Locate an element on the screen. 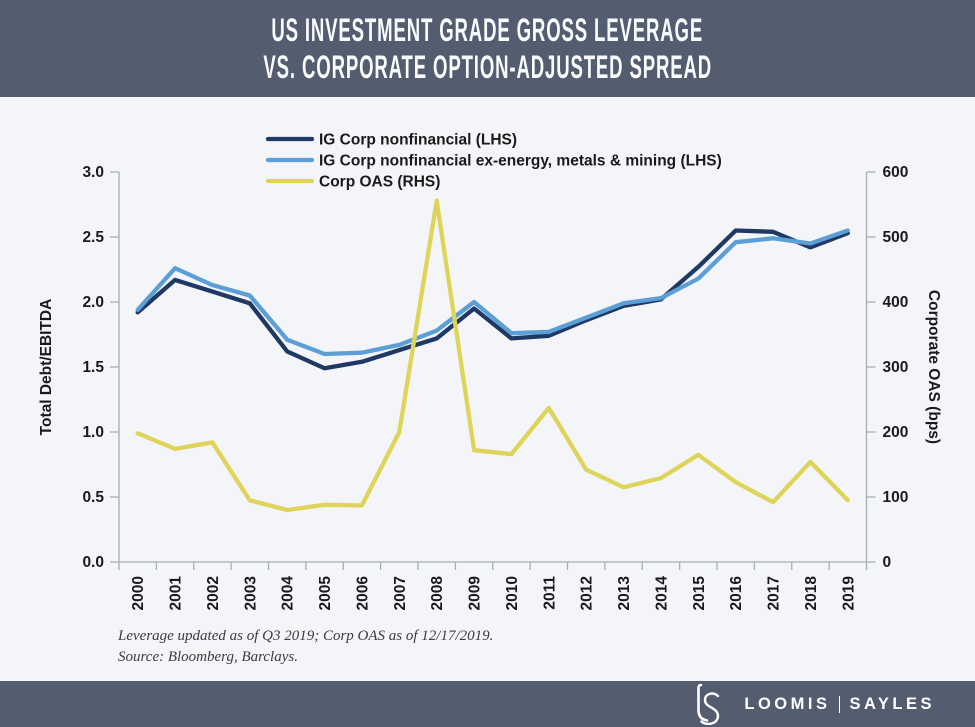 The width and height of the screenshot is (975, 727). x-axis-year-label: 2002 is located at coordinates (213, 593).